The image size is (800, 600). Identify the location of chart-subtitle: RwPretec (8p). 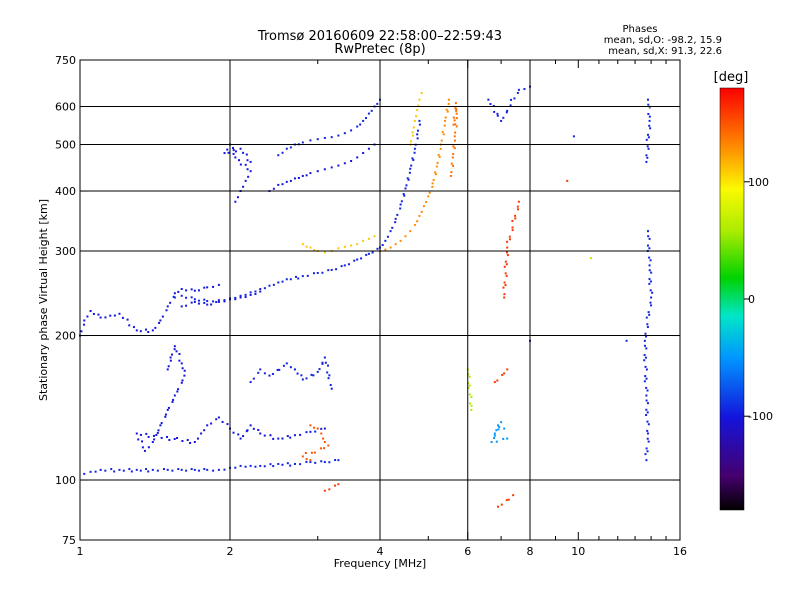
(379, 49).